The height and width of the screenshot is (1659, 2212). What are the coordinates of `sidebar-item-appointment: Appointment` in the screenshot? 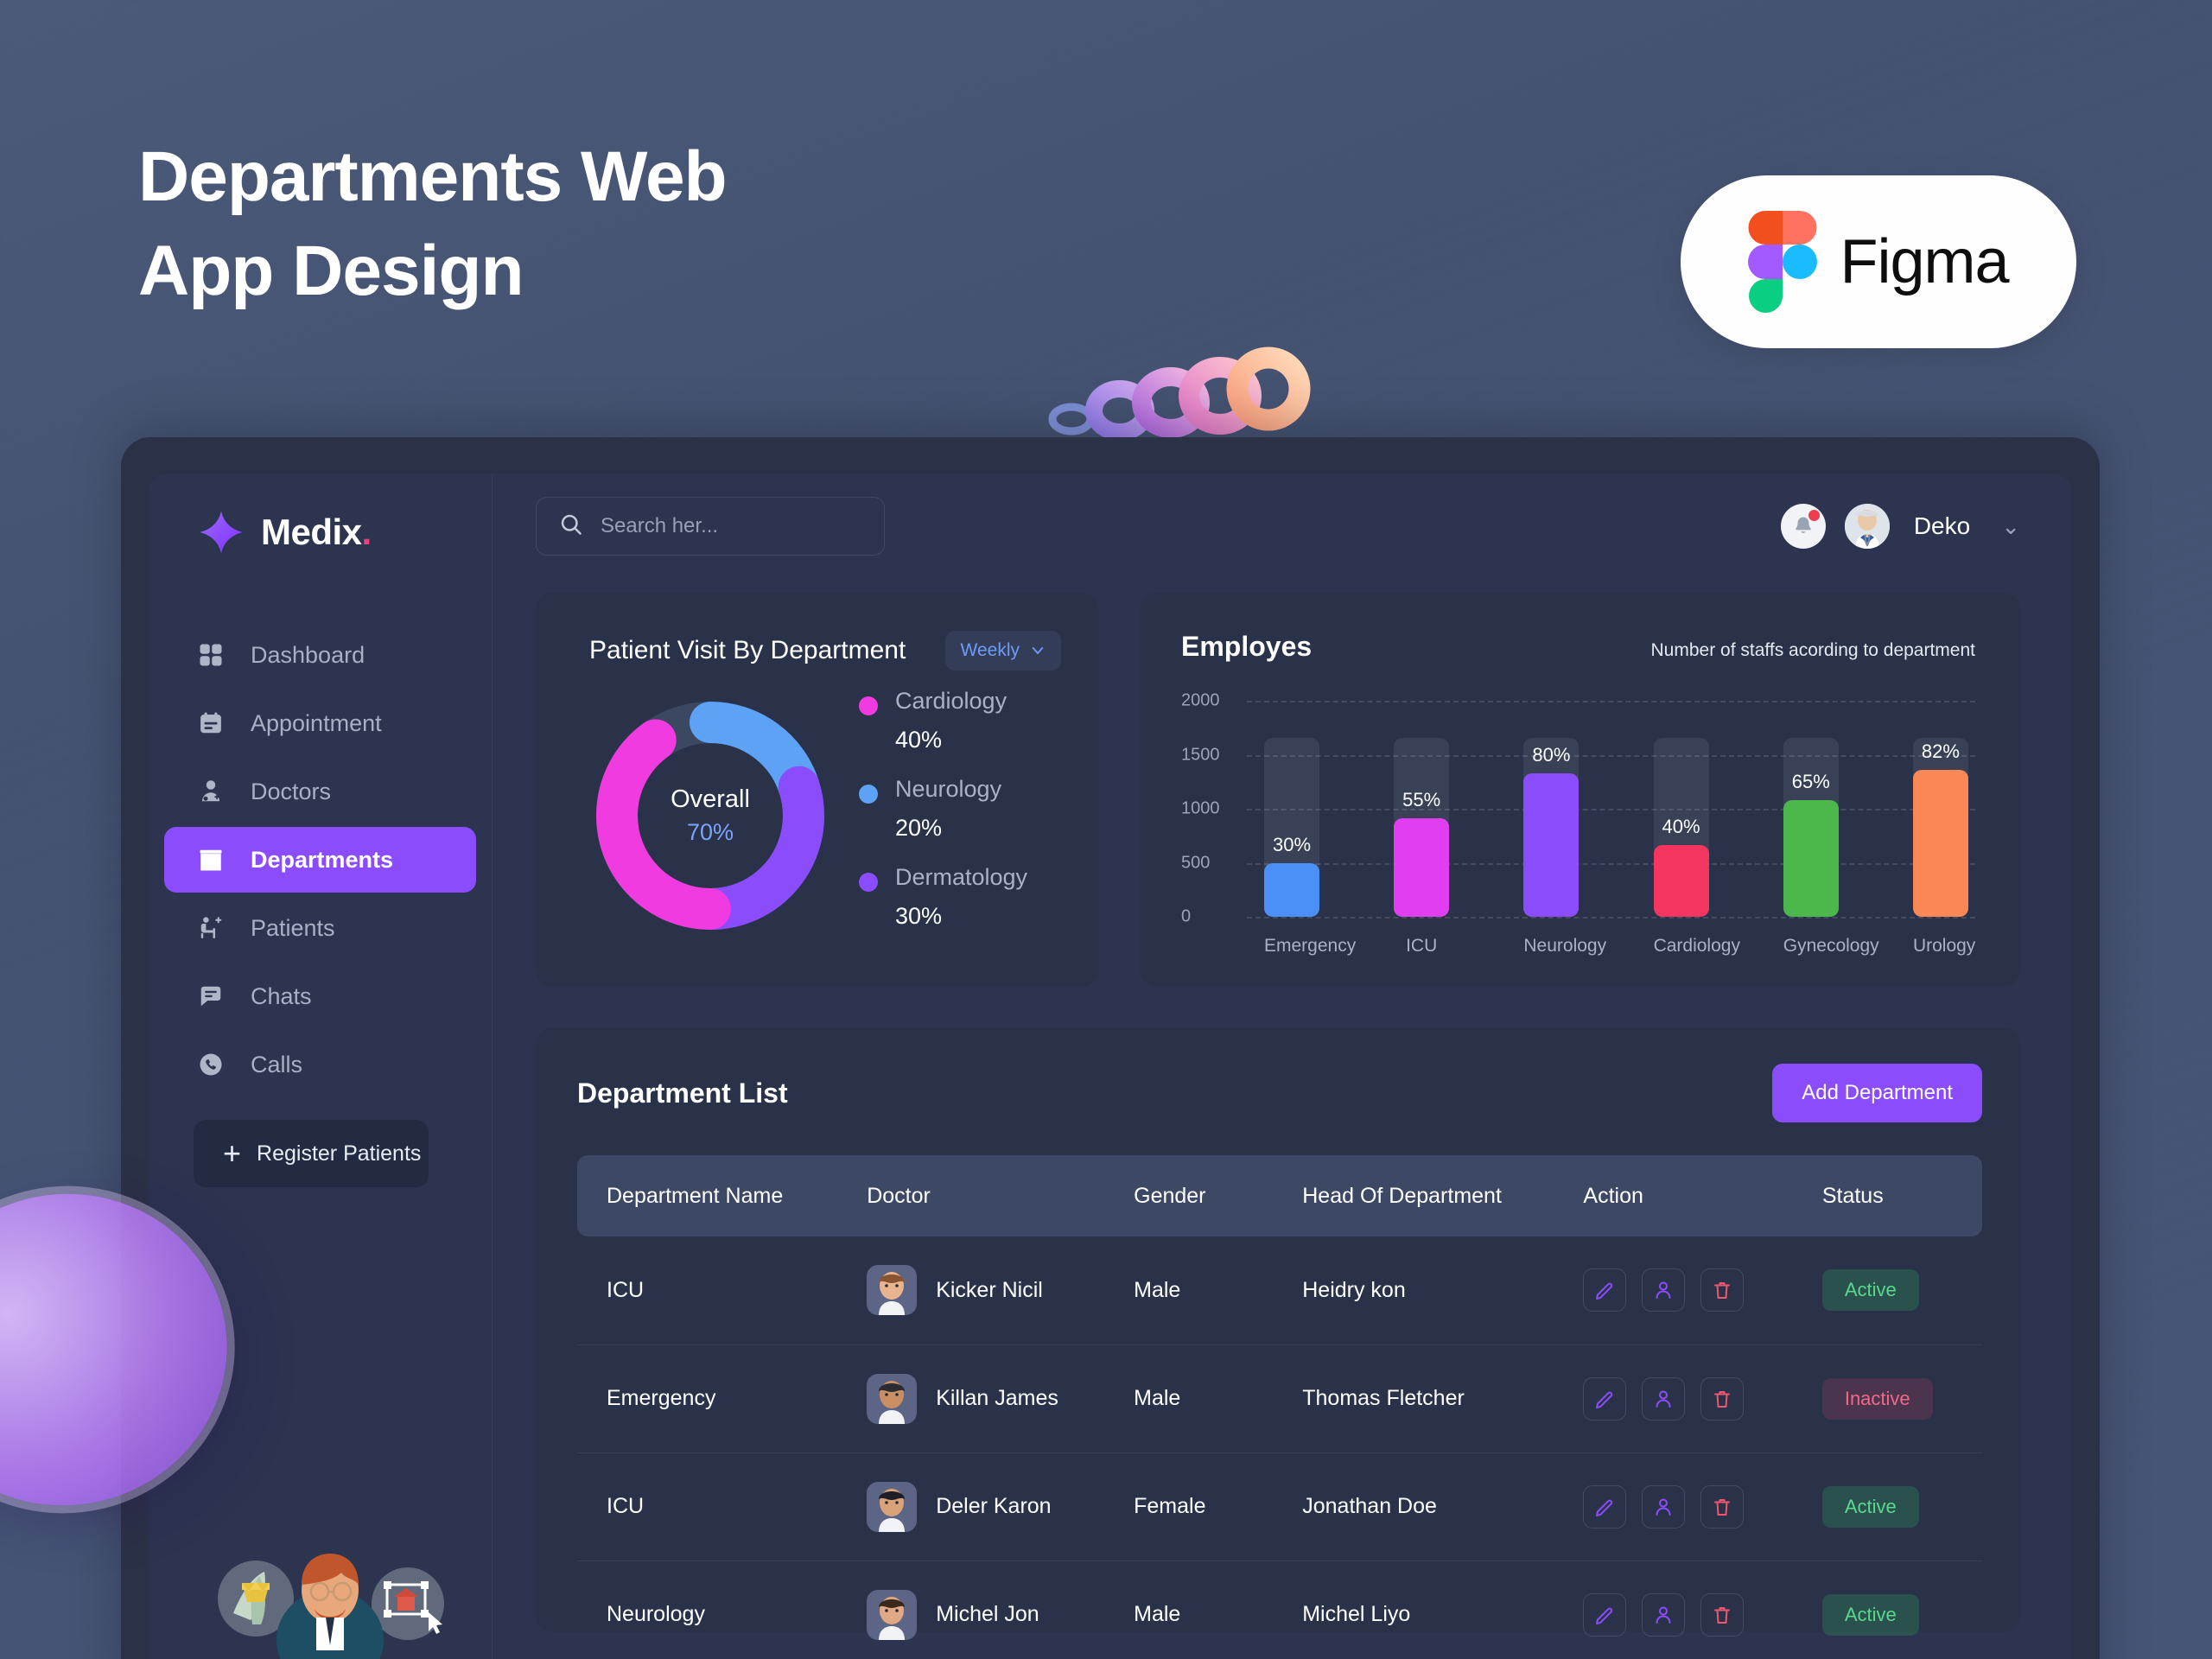 It's located at (320, 723).